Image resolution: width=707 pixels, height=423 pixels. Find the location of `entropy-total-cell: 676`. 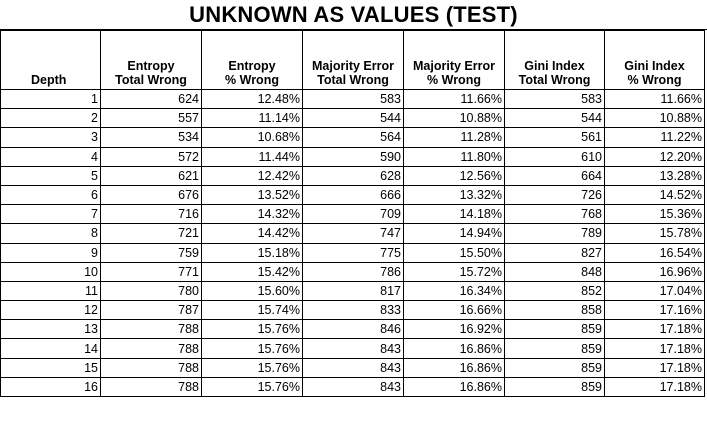

entropy-total-cell: 676 is located at coordinates (151, 195).